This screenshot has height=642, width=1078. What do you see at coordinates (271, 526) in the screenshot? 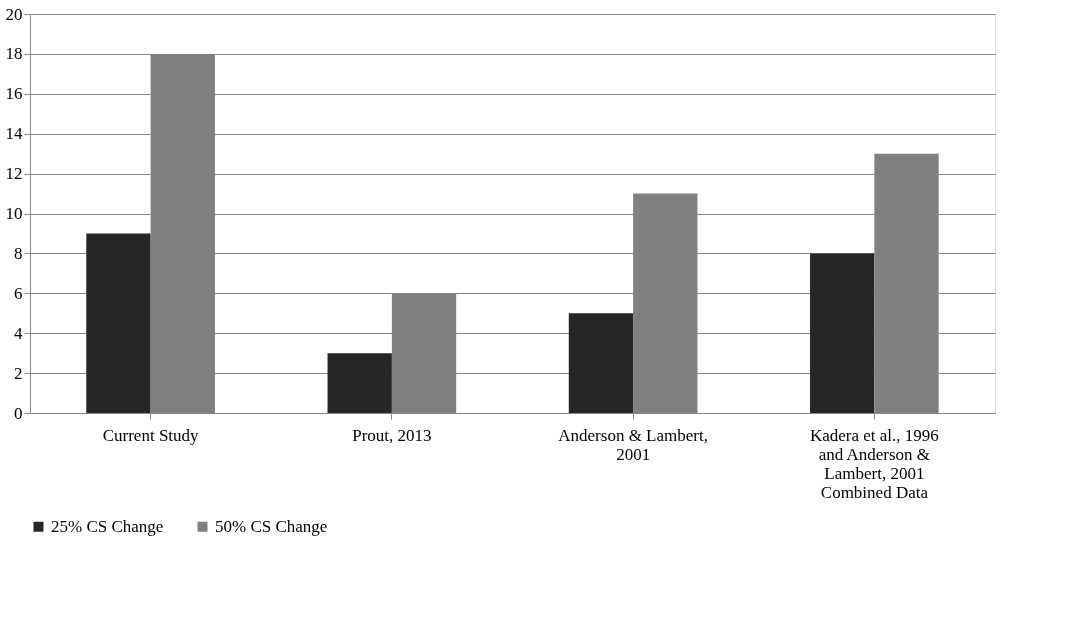
I see `legend-label: 50% CS Change` at bounding box center [271, 526].